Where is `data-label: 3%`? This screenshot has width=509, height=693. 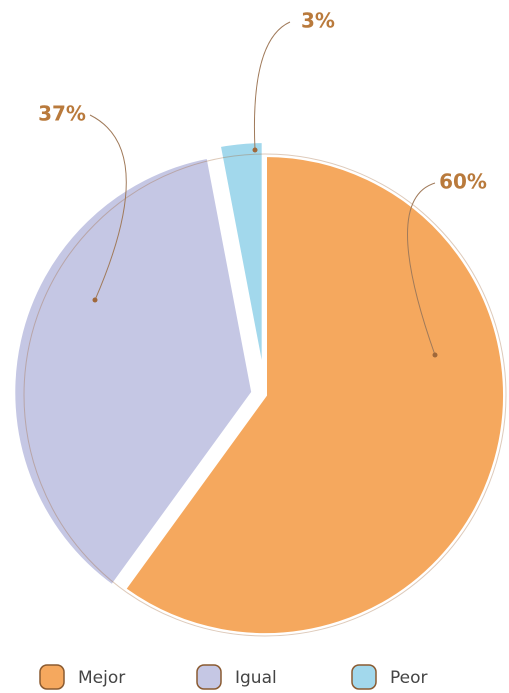 data-label: 3% is located at coordinates (318, 21).